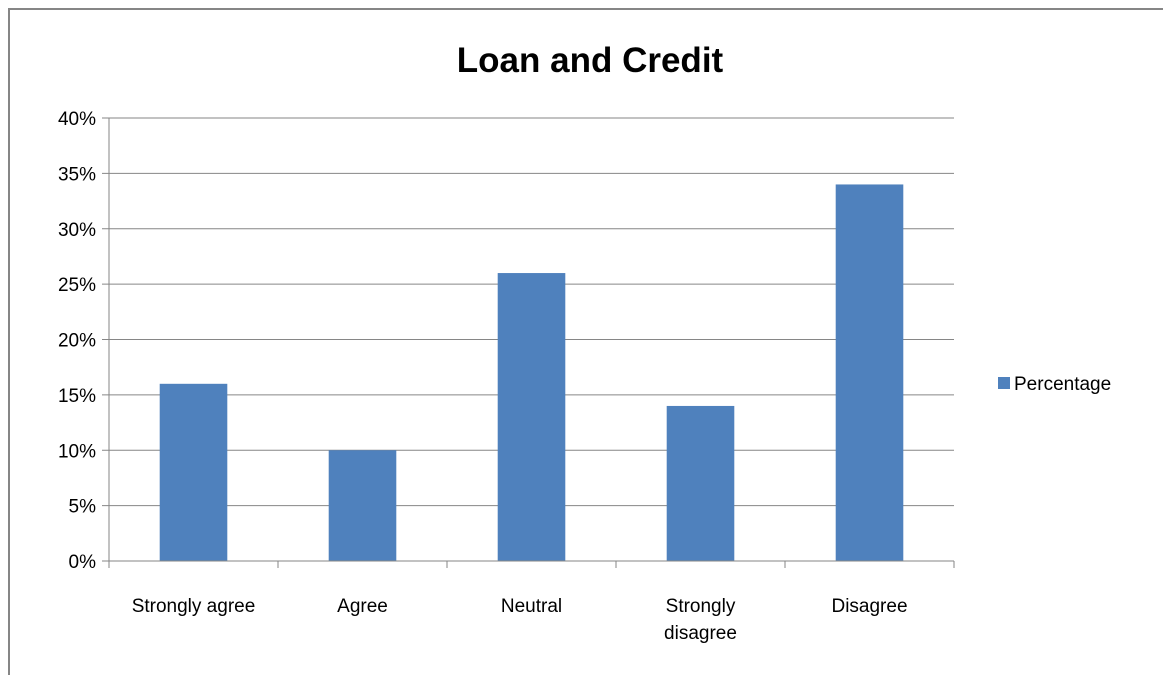 The image size is (1165, 677). What do you see at coordinates (194, 606) in the screenshot?
I see `x-category-label: Strongly agree` at bounding box center [194, 606].